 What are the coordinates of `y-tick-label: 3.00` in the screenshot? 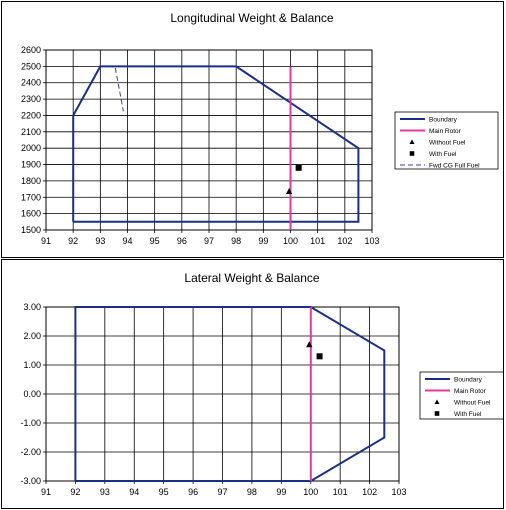 It's located at (32, 307).